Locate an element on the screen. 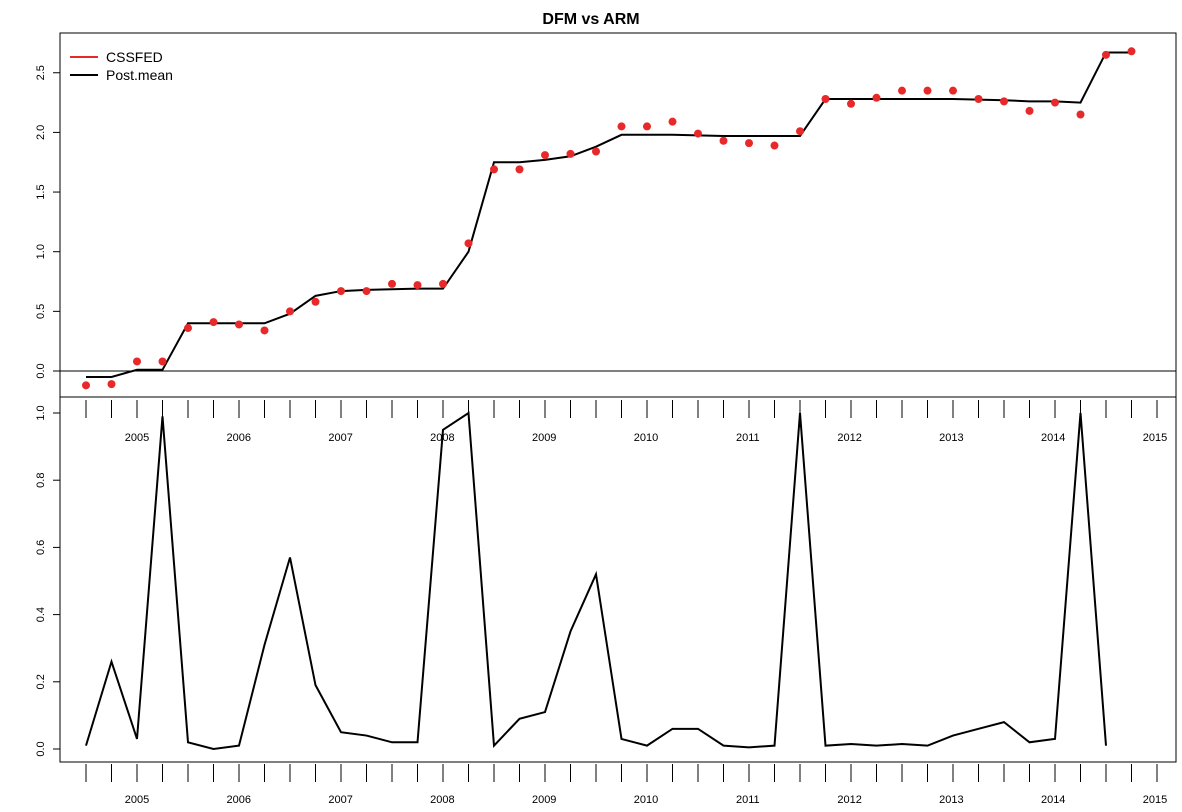  top-x-tick-label: 2014 is located at coordinates (1053, 438).